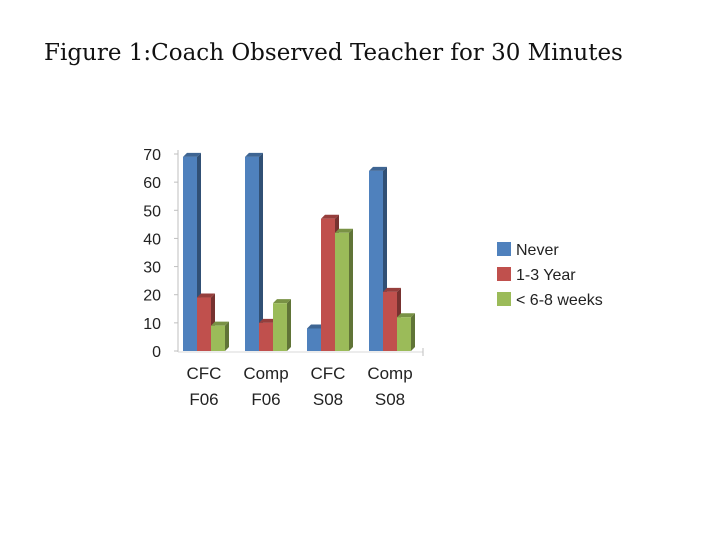 The image size is (720, 540). What do you see at coordinates (289, 325) in the screenshot?
I see `bar--6-8-weeks-2-side` at bounding box center [289, 325].